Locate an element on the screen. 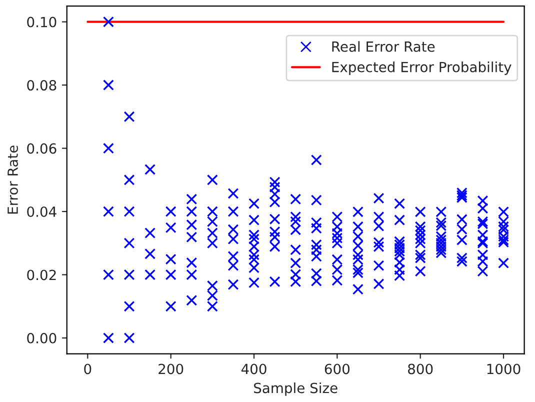 This screenshot has height=402, width=535. y-tick-label: 0.00 is located at coordinates (41, 338).